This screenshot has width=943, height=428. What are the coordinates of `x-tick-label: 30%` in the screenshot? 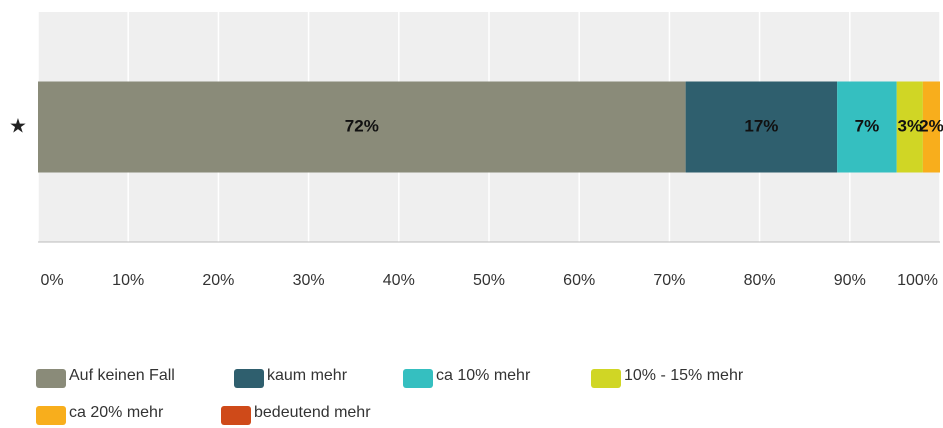 It's located at (309, 280).